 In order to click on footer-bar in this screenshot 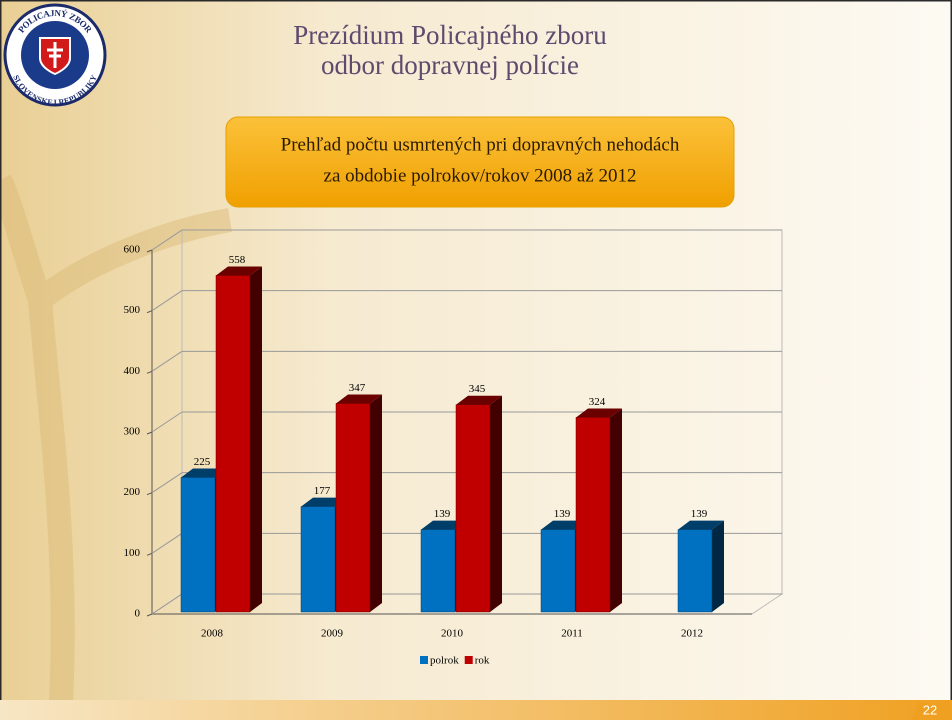, I will do `click(476, 710)`.